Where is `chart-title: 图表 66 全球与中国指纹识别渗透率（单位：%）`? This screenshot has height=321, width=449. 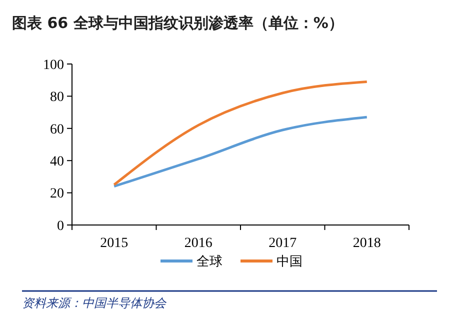
chart-title: 图表 66 全球与中国指纹识别渗透率（单位：%） is located at coordinates (178, 23).